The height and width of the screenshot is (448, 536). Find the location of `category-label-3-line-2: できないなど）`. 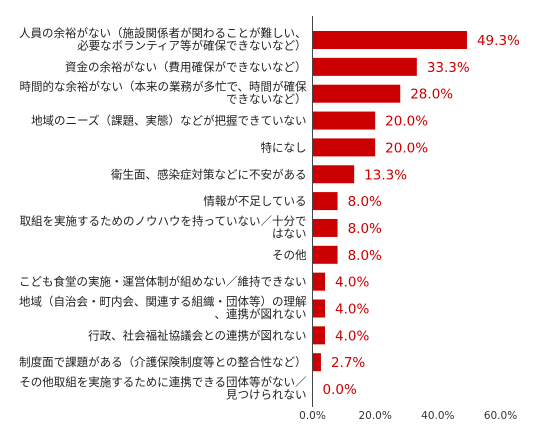

category-label-3-line-2: できないなど） is located at coordinates (266, 99).